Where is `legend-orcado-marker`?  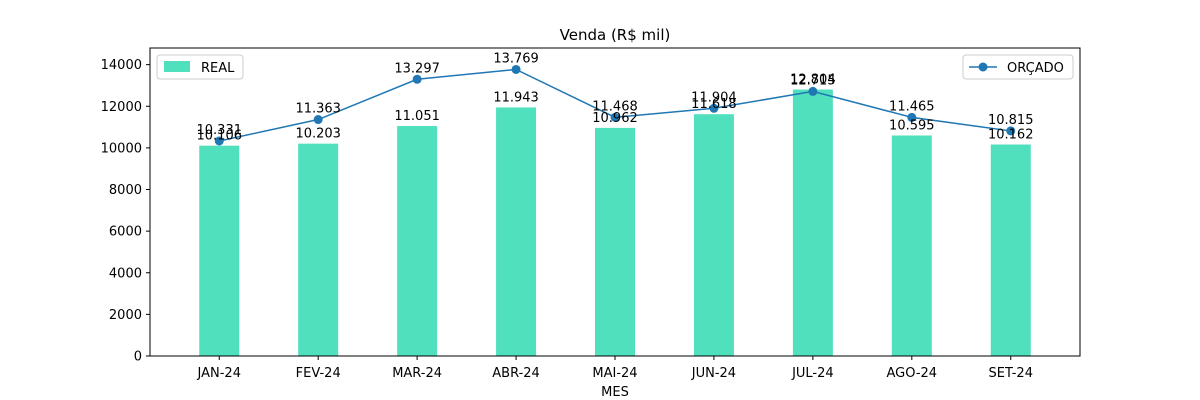 legend-orcado-marker is located at coordinates (983, 67).